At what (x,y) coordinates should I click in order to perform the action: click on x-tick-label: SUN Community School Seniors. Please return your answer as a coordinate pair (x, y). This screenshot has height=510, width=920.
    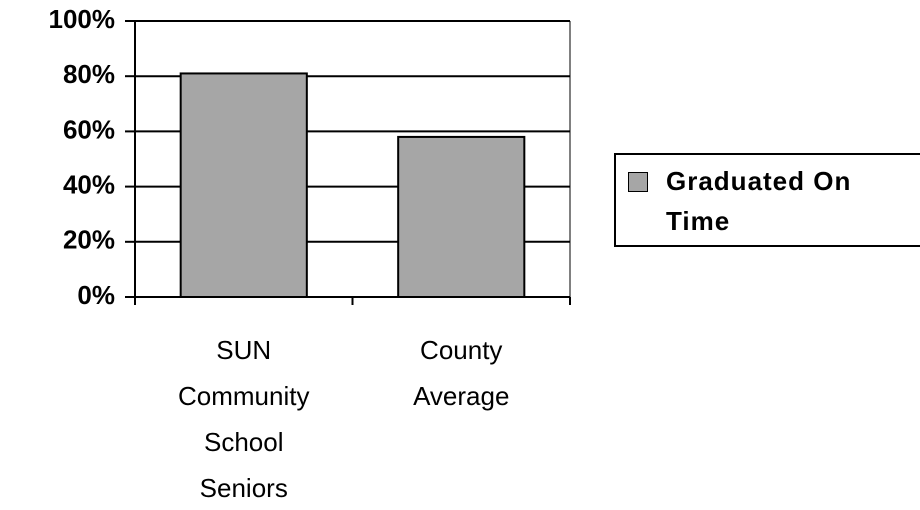
    Looking at the image, I should click on (244, 419).